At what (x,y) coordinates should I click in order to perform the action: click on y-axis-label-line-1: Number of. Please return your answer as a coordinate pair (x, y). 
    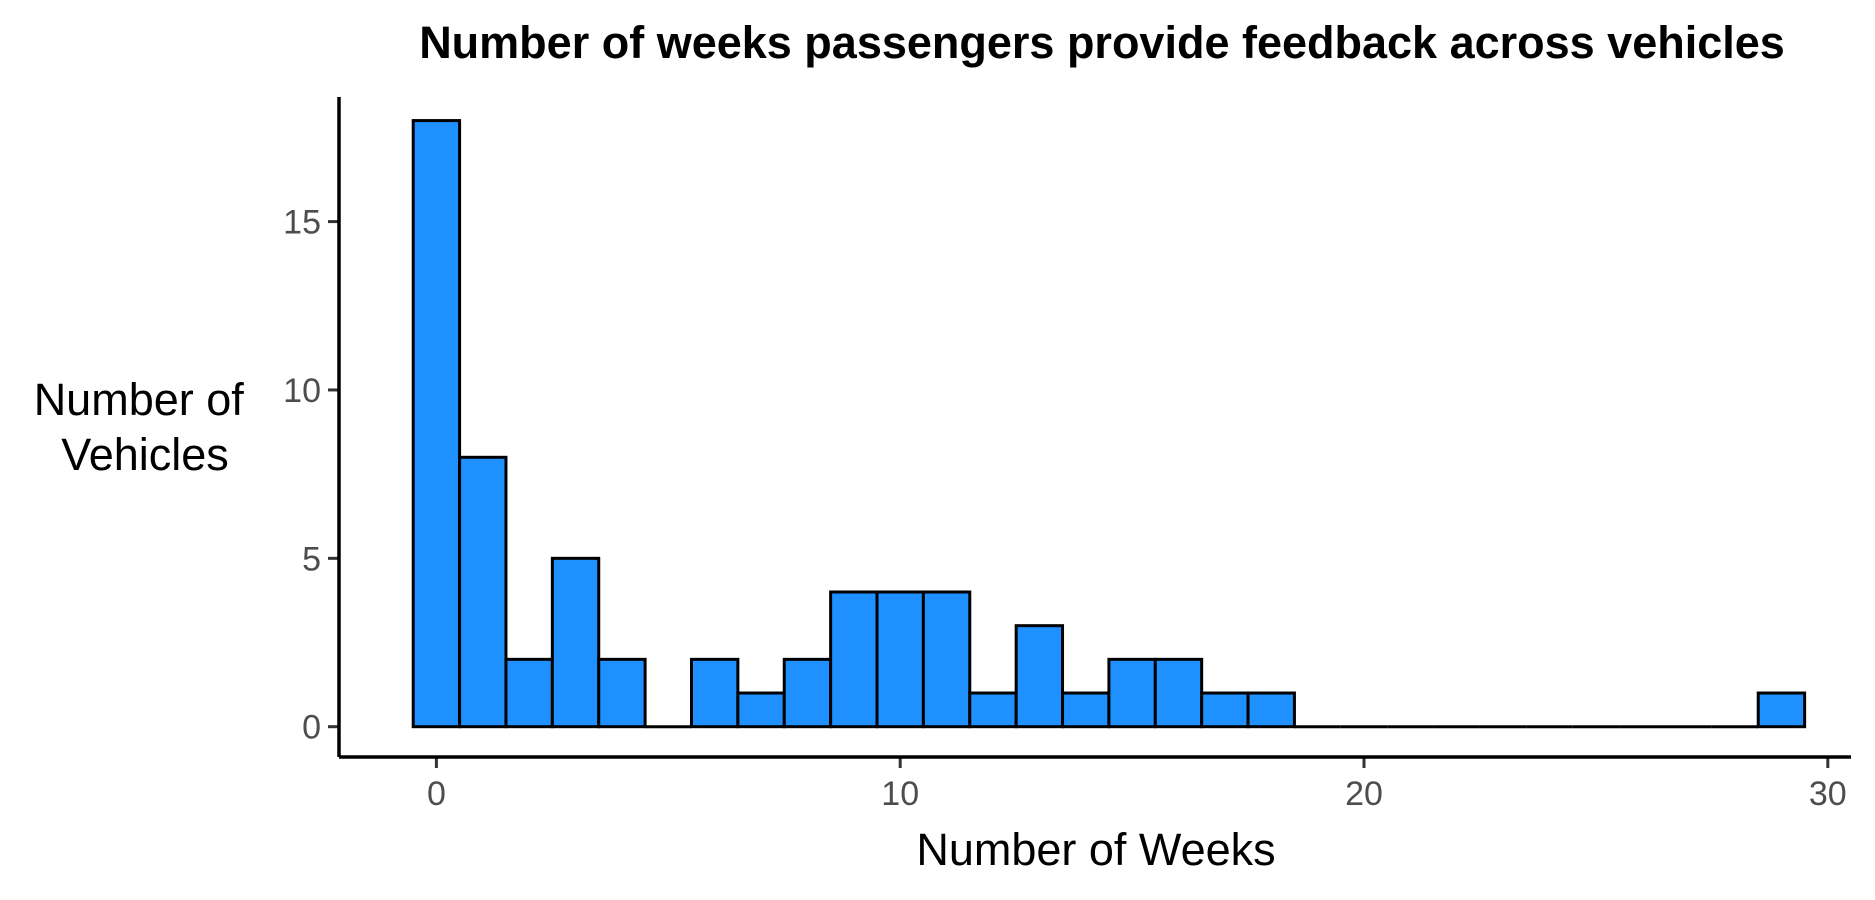
    Looking at the image, I should click on (139, 399).